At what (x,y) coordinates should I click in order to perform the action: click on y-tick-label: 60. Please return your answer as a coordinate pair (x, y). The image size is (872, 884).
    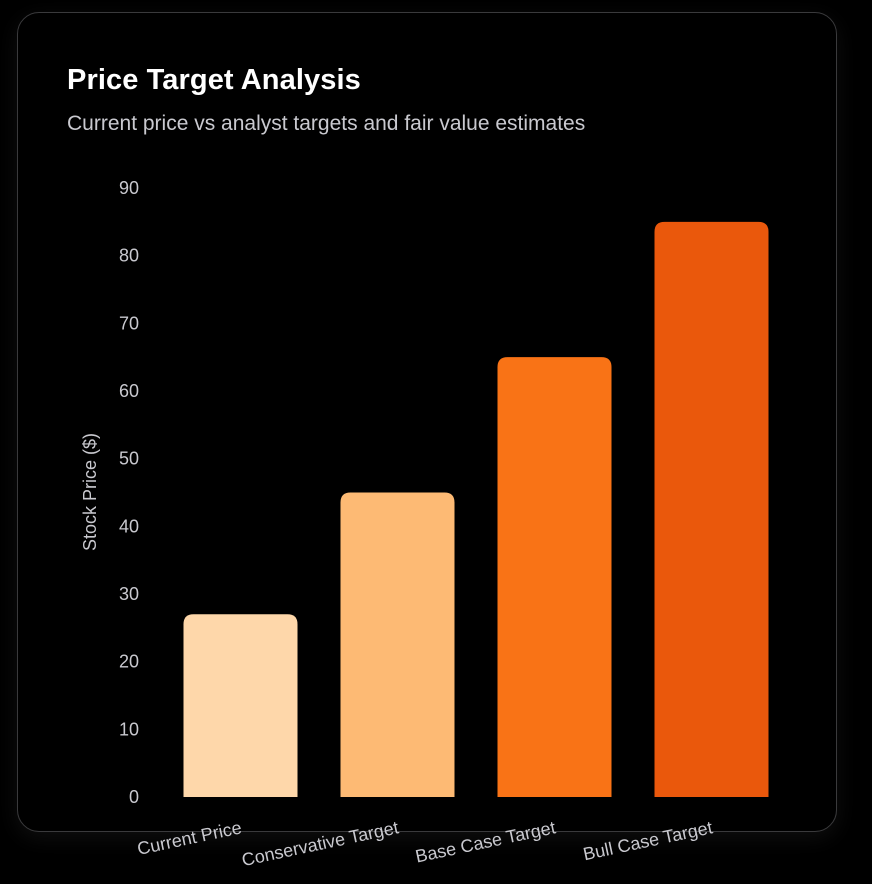
    Looking at the image, I should click on (129, 391).